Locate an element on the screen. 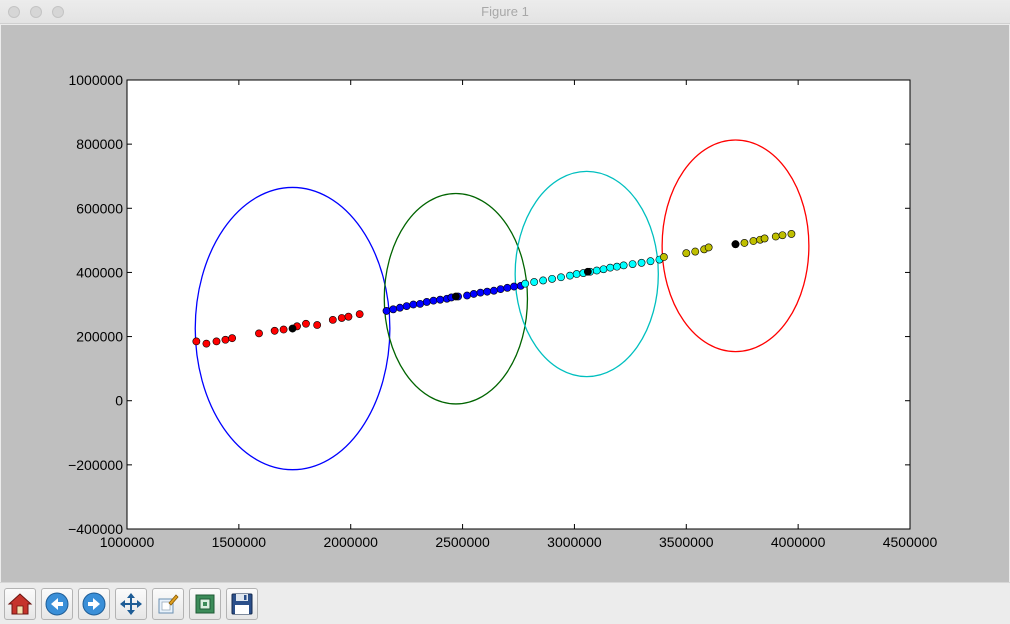 Image resolution: width=1010 pixels, height=624 pixels. y-tick-label: 0 is located at coordinates (119, 401).